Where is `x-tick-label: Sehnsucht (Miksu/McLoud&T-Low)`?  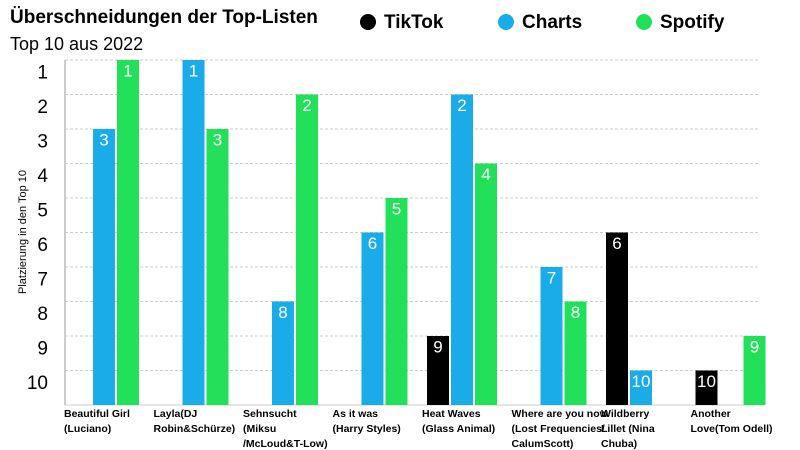
x-tick-label: Sehnsucht (Miksu/McLoud&T-Low) is located at coordinates (285, 429).